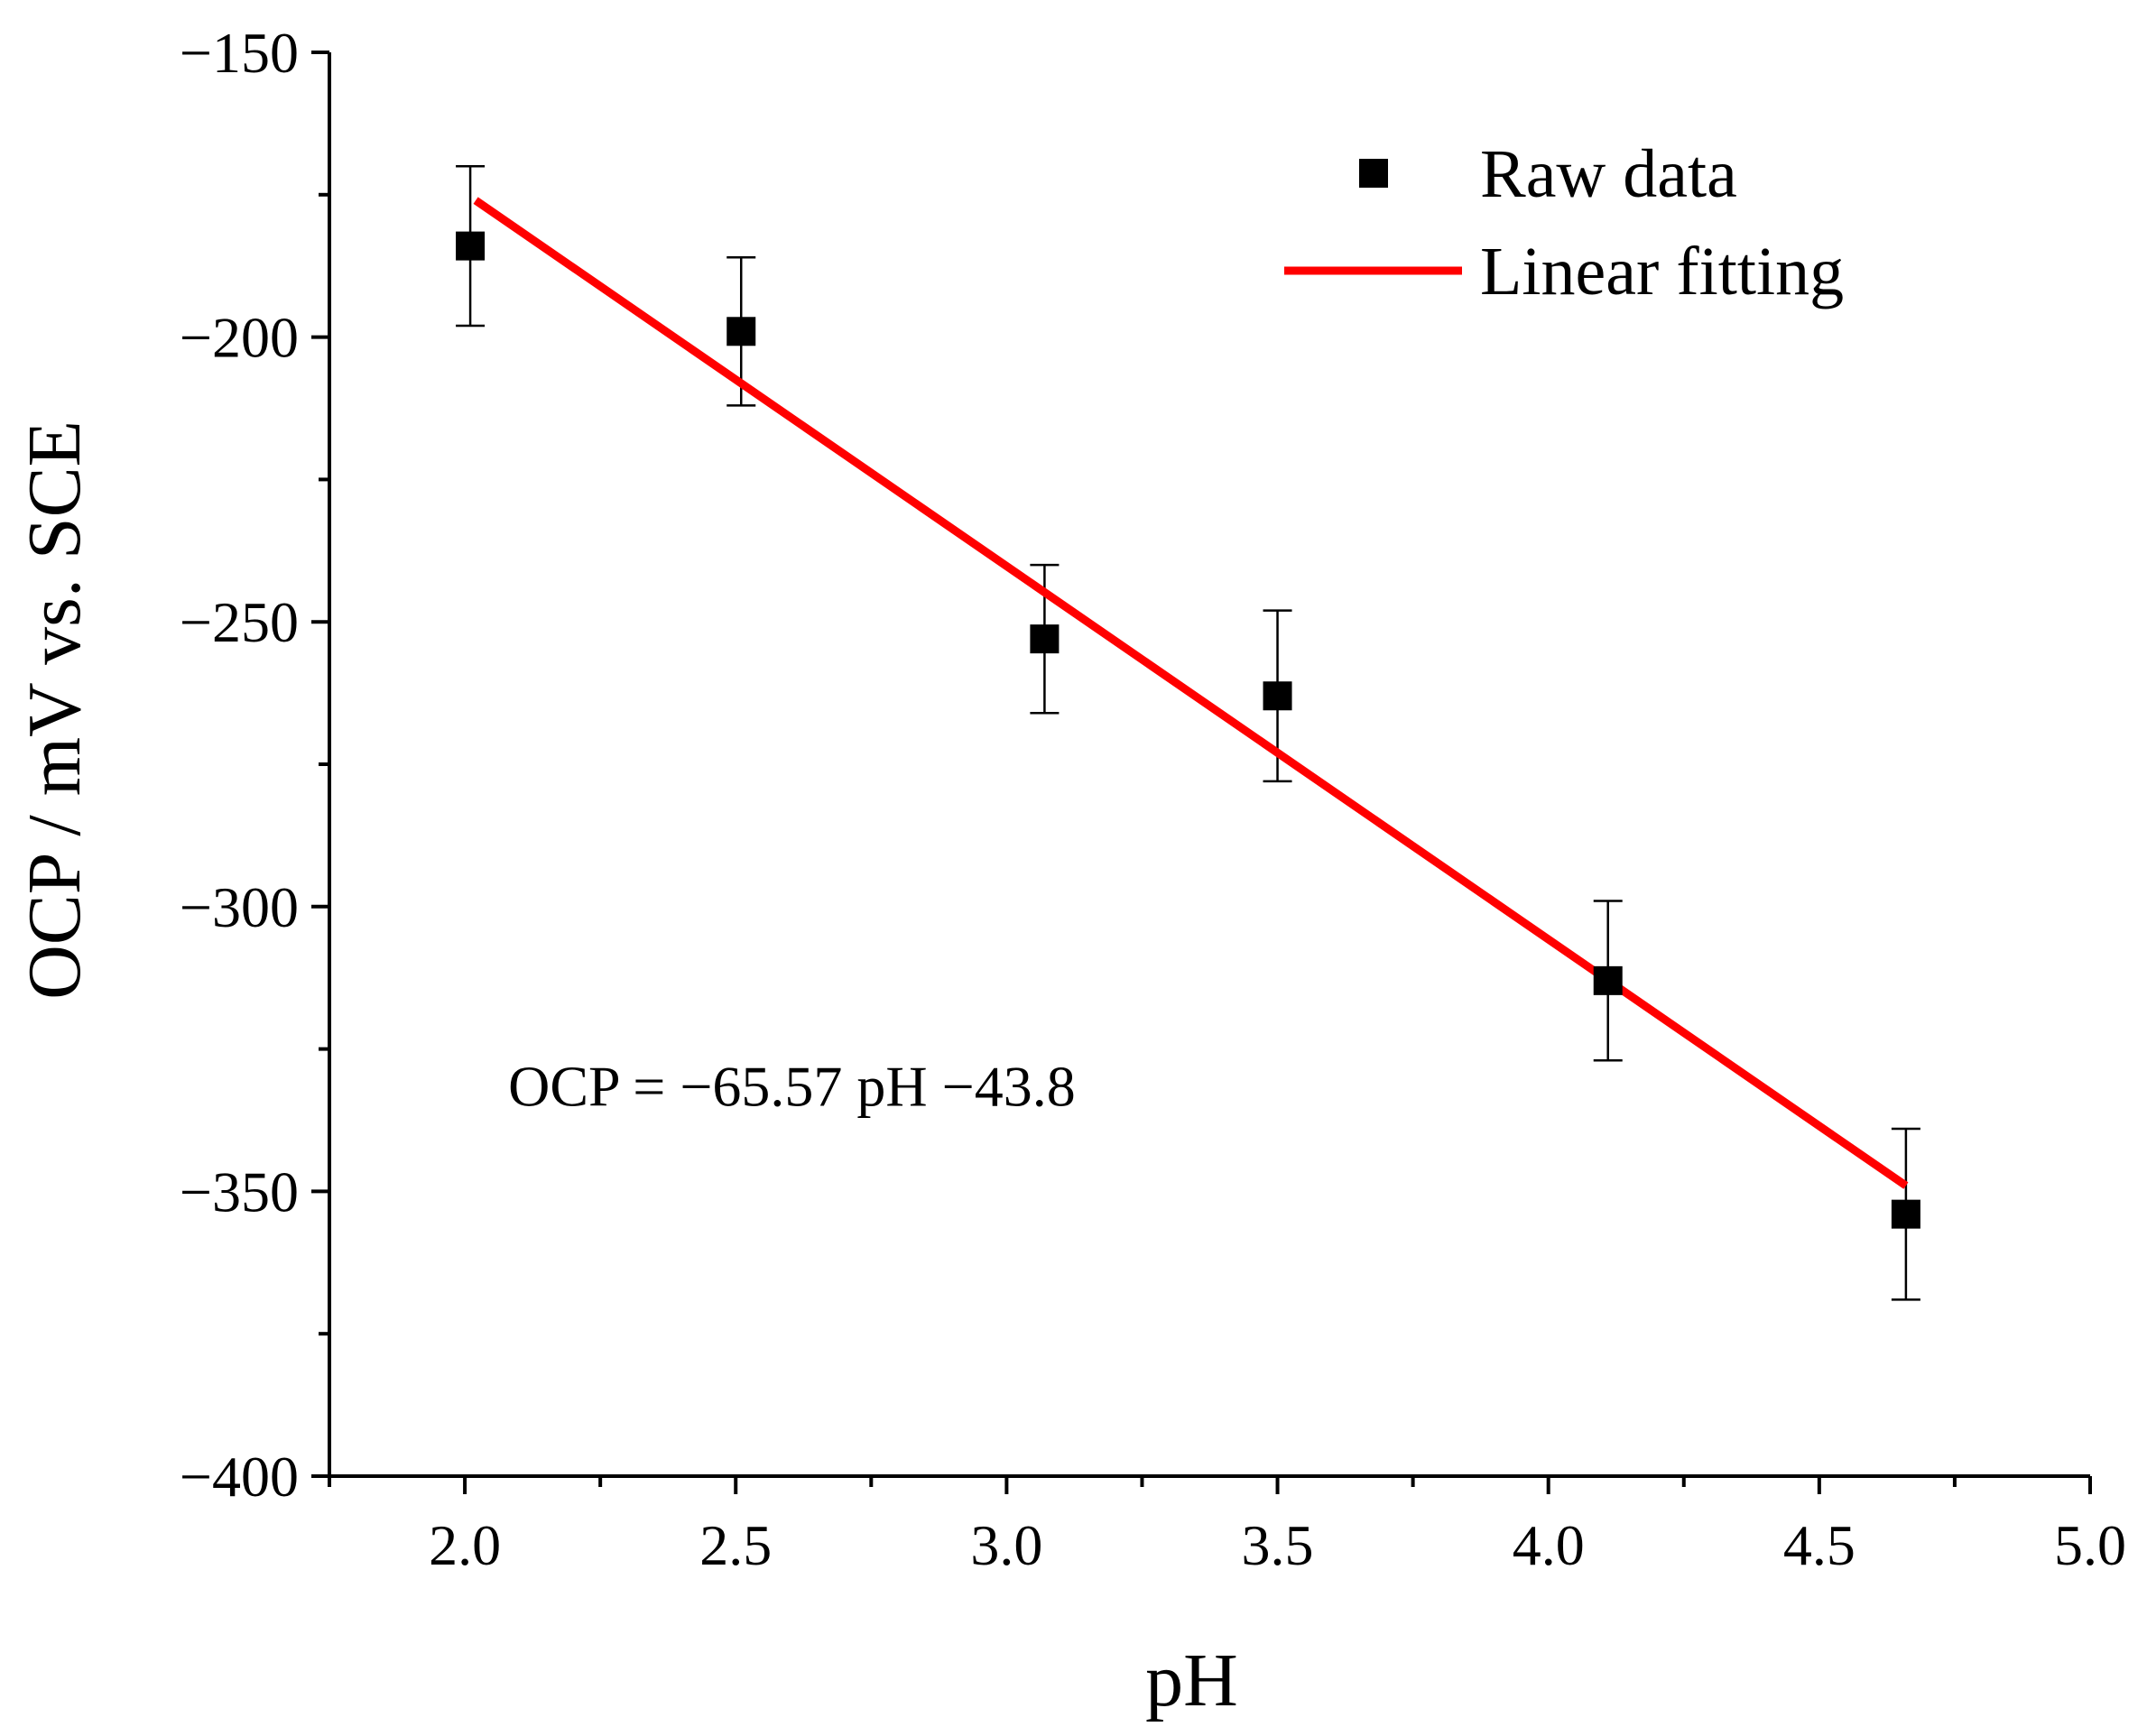 This screenshot has height=1736, width=2147. What do you see at coordinates (1191, 1681) in the screenshot?
I see `x-axis-title: pH` at bounding box center [1191, 1681].